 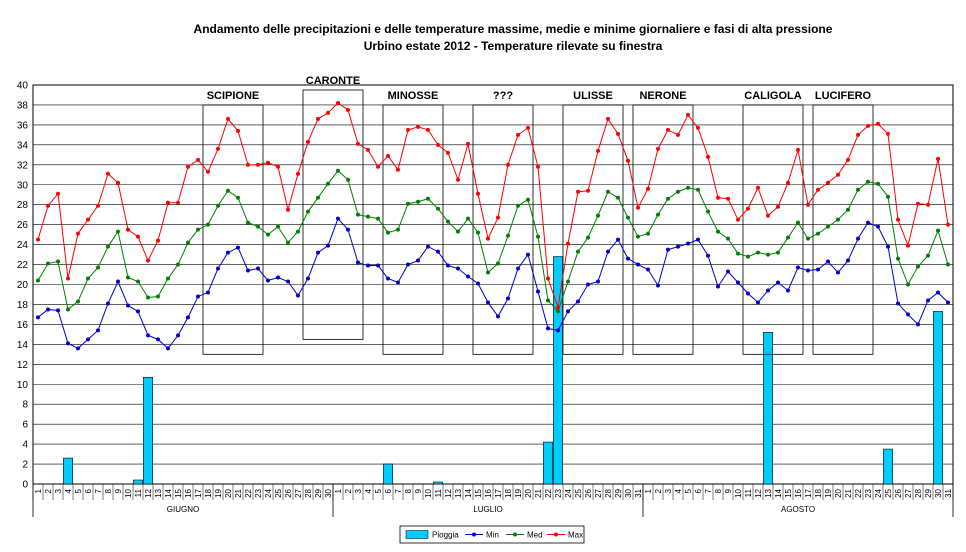 I want to click on y-tick-label: 16, so click(x=23, y=325).